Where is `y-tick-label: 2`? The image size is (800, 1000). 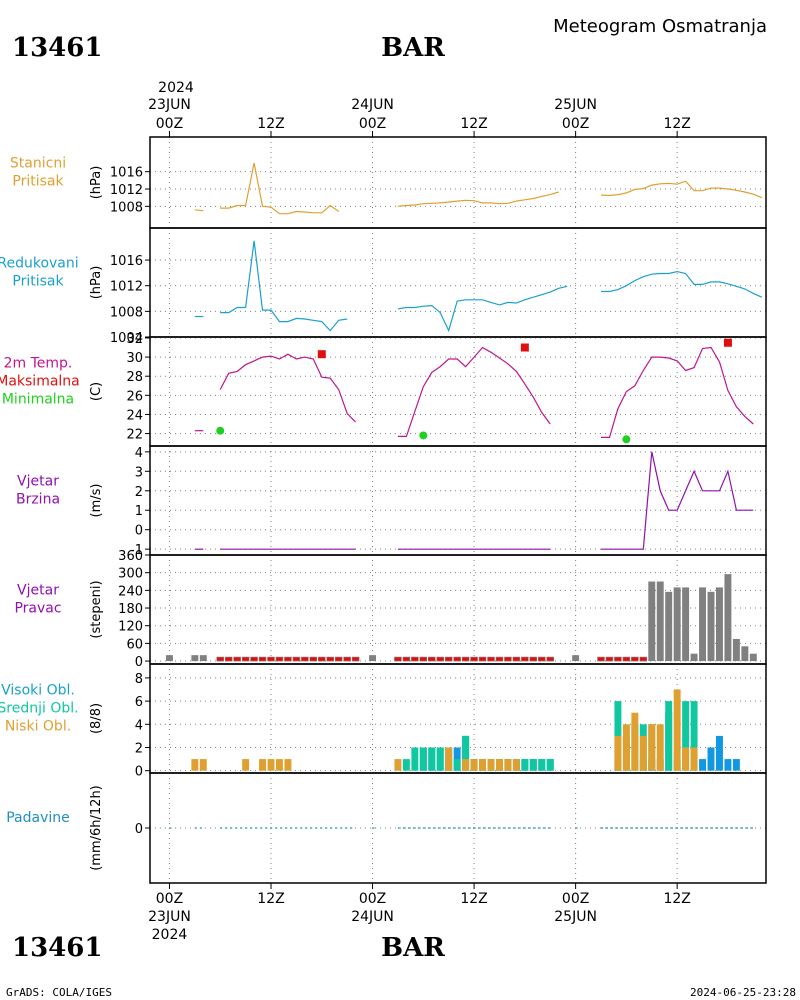
y-tick-label: 2 is located at coordinates (139, 748).